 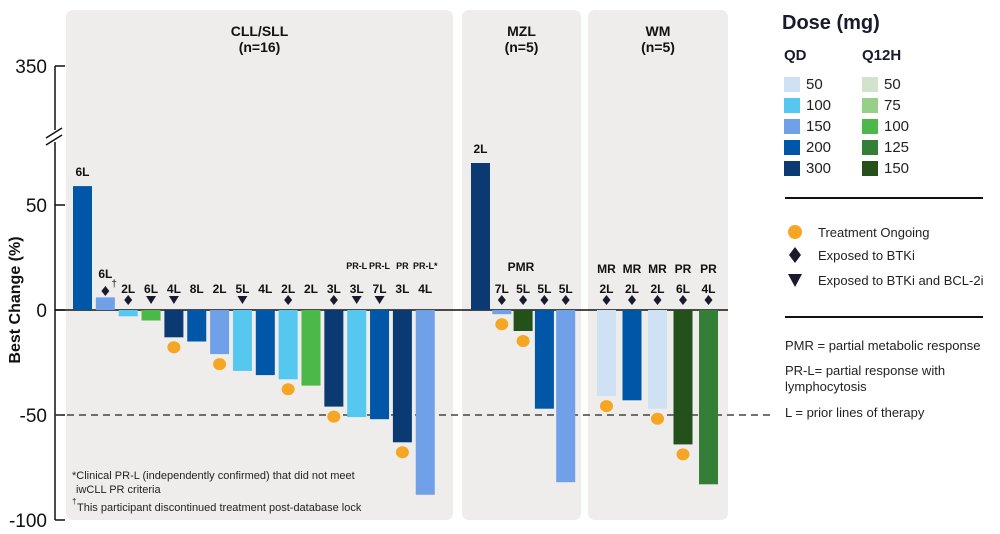 What do you see at coordinates (260, 31) in the screenshot?
I see `panel-title: CLL/SLL` at bounding box center [260, 31].